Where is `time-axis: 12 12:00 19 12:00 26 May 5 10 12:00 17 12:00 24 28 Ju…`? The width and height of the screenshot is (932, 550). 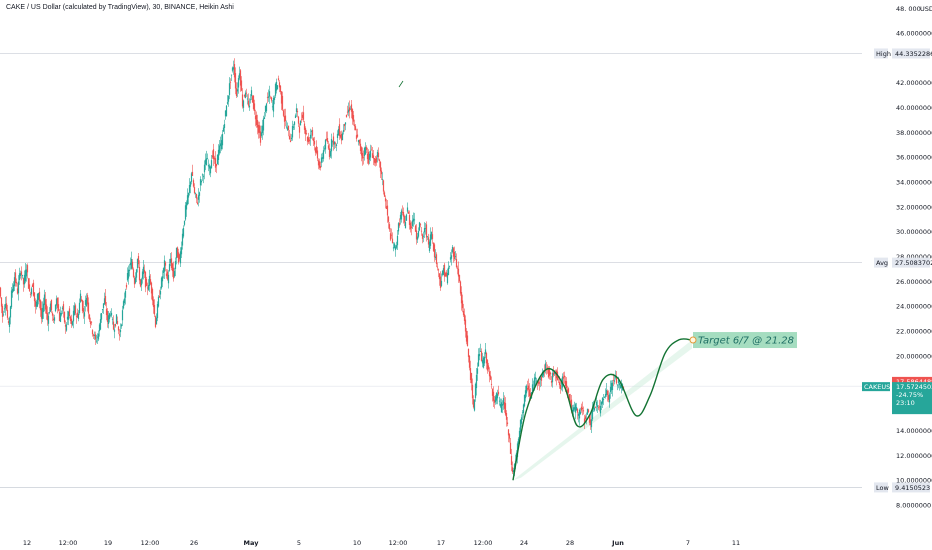
time-axis: 12 12:00 19 12:00 26 May 5 10 12:00 17 12:00 24 28 Ju… is located at coordinates (381, 543).